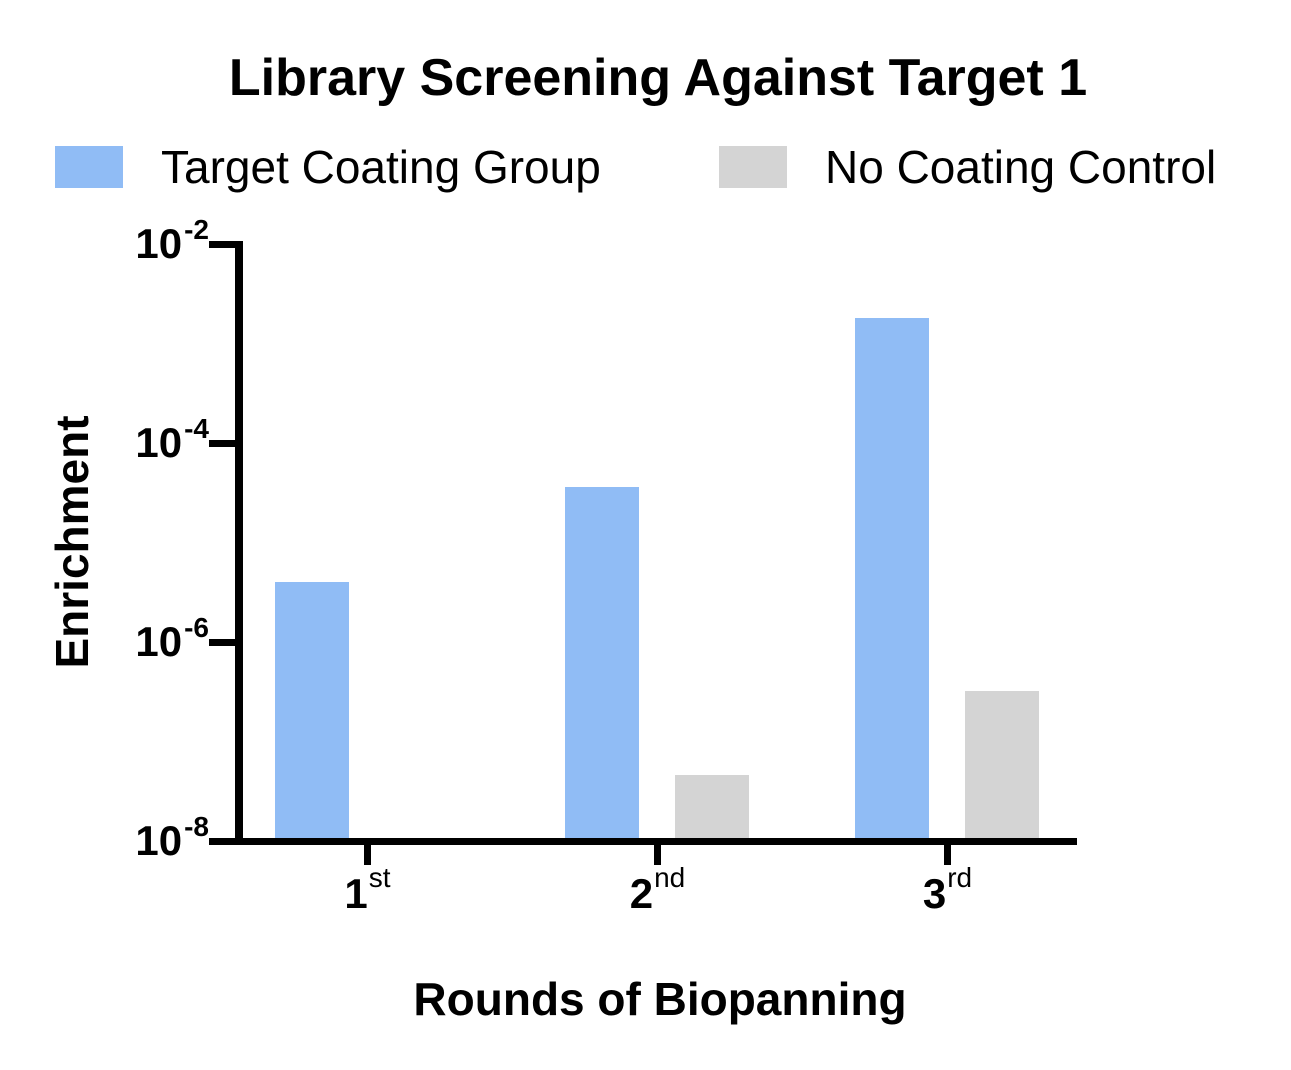 The image size is (1291, 1070). Describe the element at coordinates (381, 167) in the screenshot. I see `legend-label-target-coating: Target Coating Group` at that location.